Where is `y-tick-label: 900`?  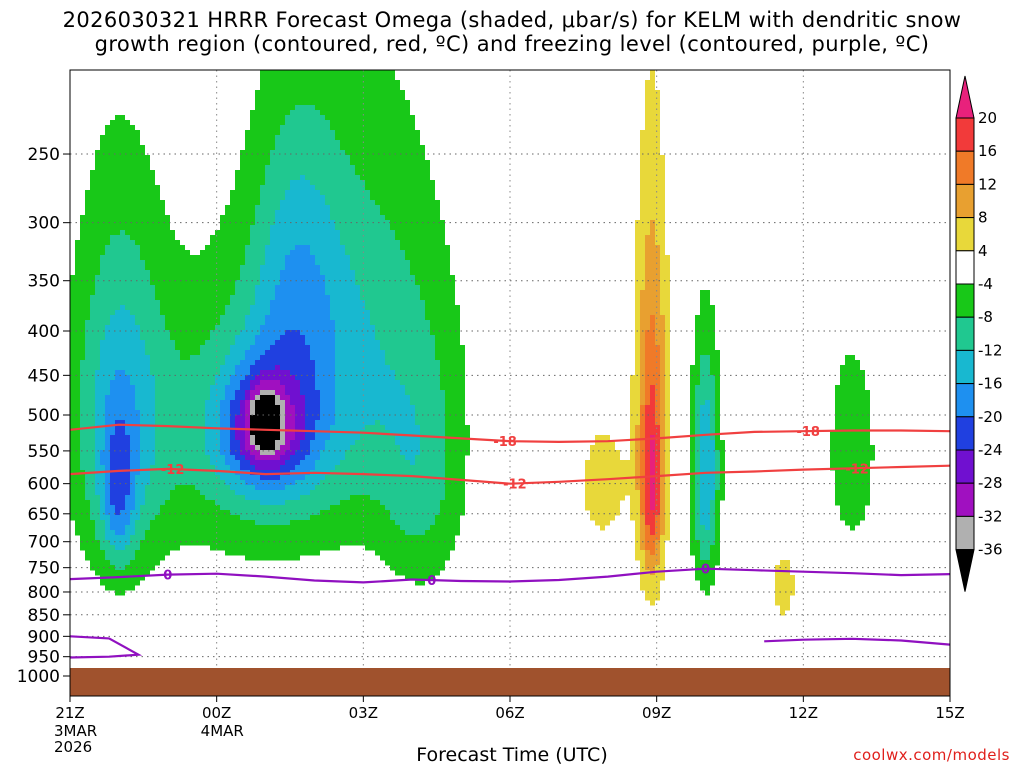 y-tick-label: 900 is located at coordinates (44, 637).